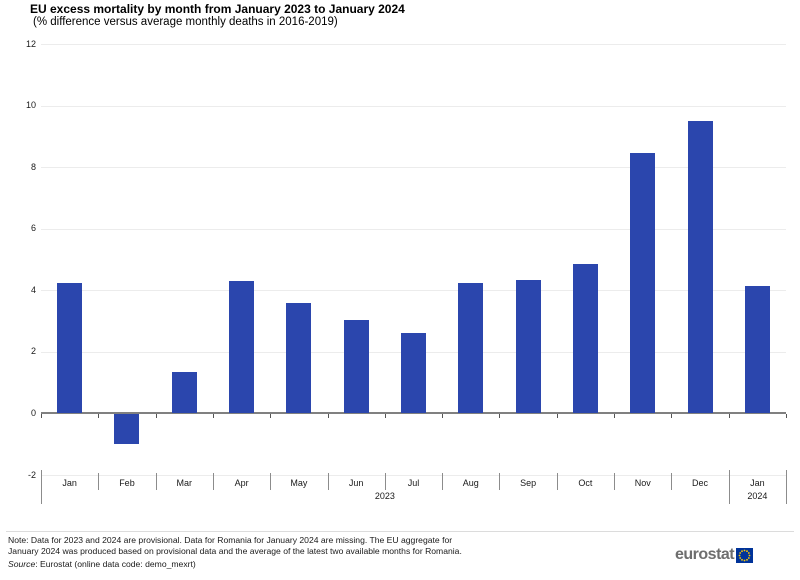  Describe the element at coordinates (745, 555) in the screenshot. I see `eu-flag-icon` at that location.